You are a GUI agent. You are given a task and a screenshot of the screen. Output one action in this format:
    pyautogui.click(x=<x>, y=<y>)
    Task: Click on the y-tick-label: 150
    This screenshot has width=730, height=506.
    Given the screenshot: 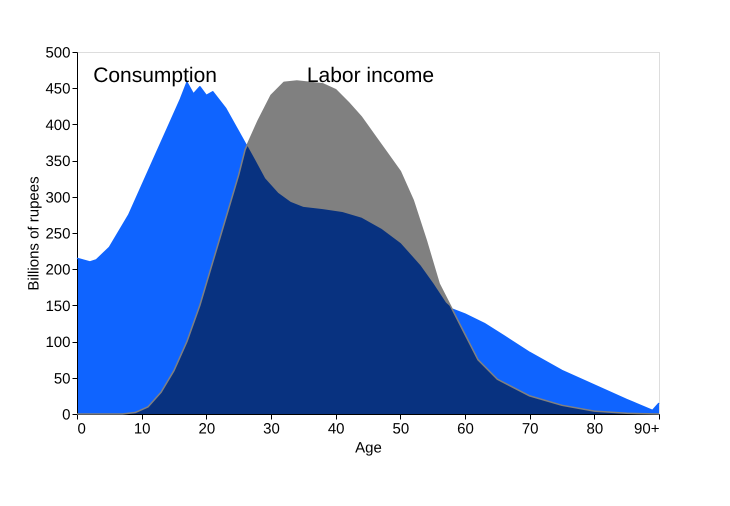 What is the action you would take?
    pyautogui.click(x=57, y=306)
    